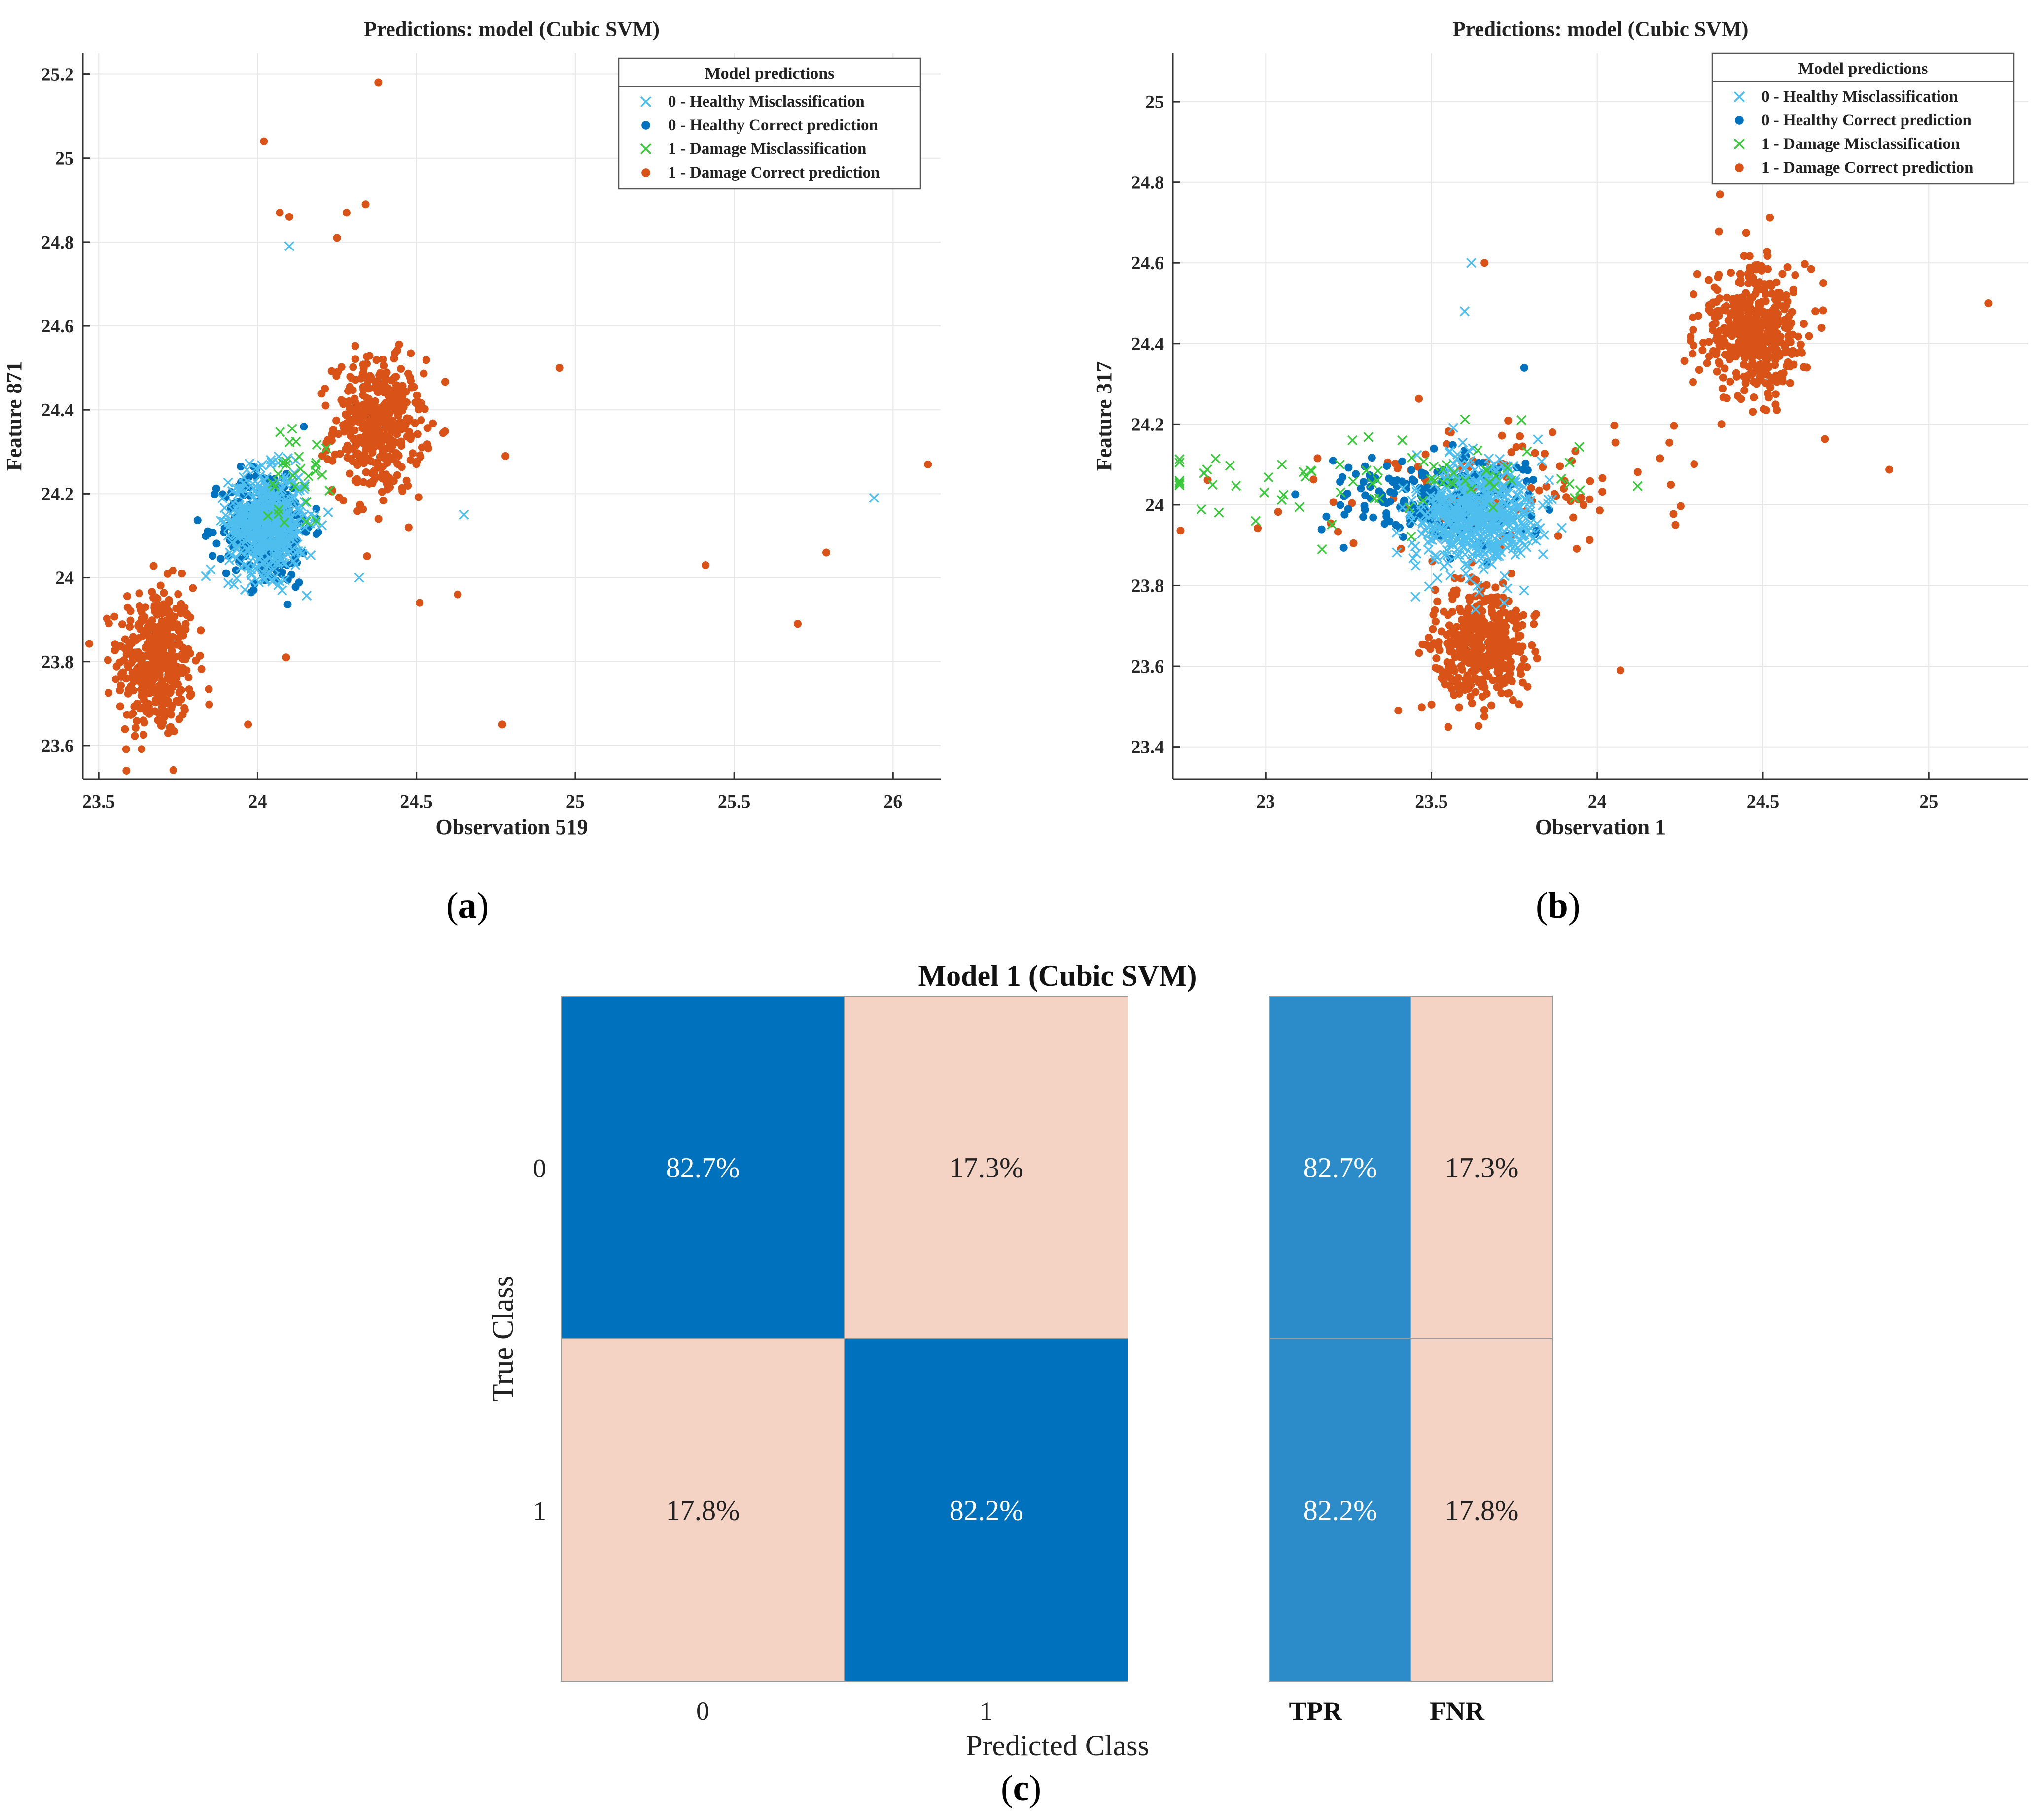  What do you see at coordinates (1147, 344) in the screenshot?
I see `y-tick-label: 24.4` at bounding box center [1147, 344].